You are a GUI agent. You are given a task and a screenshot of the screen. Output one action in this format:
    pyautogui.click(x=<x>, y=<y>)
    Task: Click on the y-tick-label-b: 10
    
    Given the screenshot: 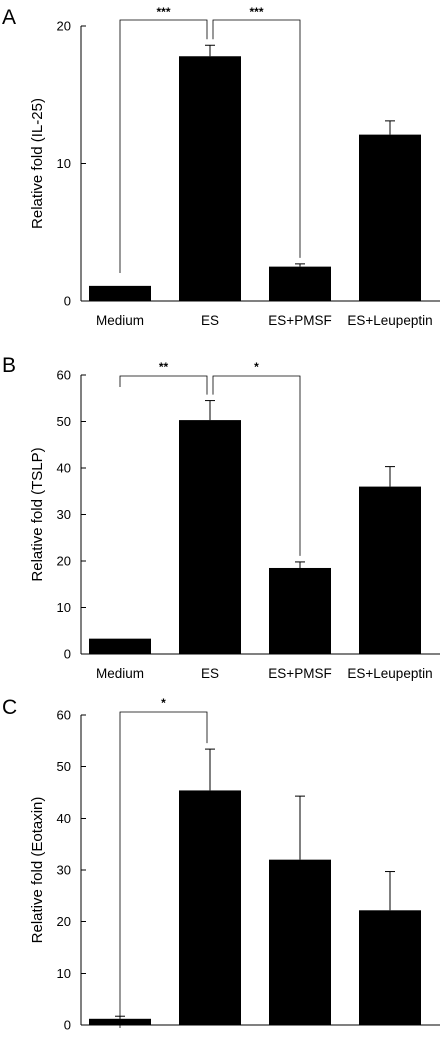 What is the action you would take?
    pyautogui.click(x=64, y=607)
    